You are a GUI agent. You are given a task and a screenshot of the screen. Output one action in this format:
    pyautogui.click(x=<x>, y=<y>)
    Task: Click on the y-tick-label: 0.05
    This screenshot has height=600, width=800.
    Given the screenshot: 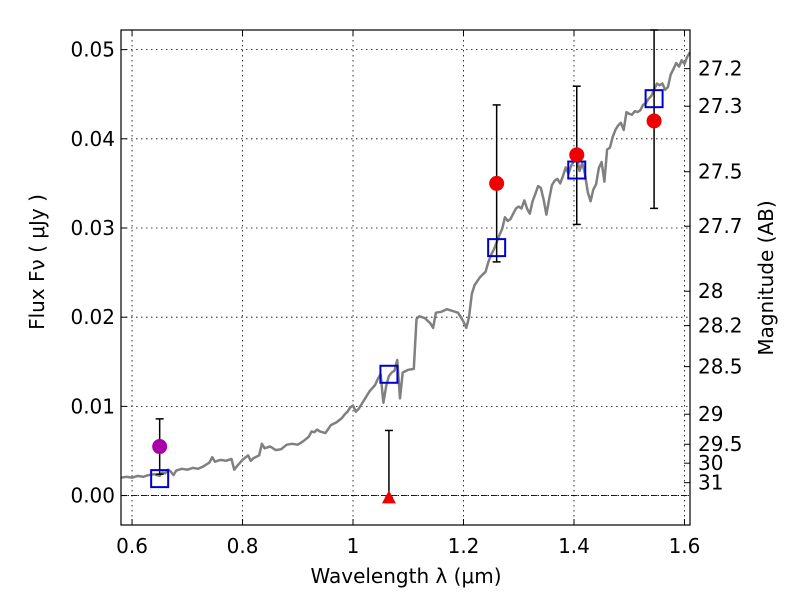 What is the action you would take?
    pyautogui.click(x=92, y=50)
    